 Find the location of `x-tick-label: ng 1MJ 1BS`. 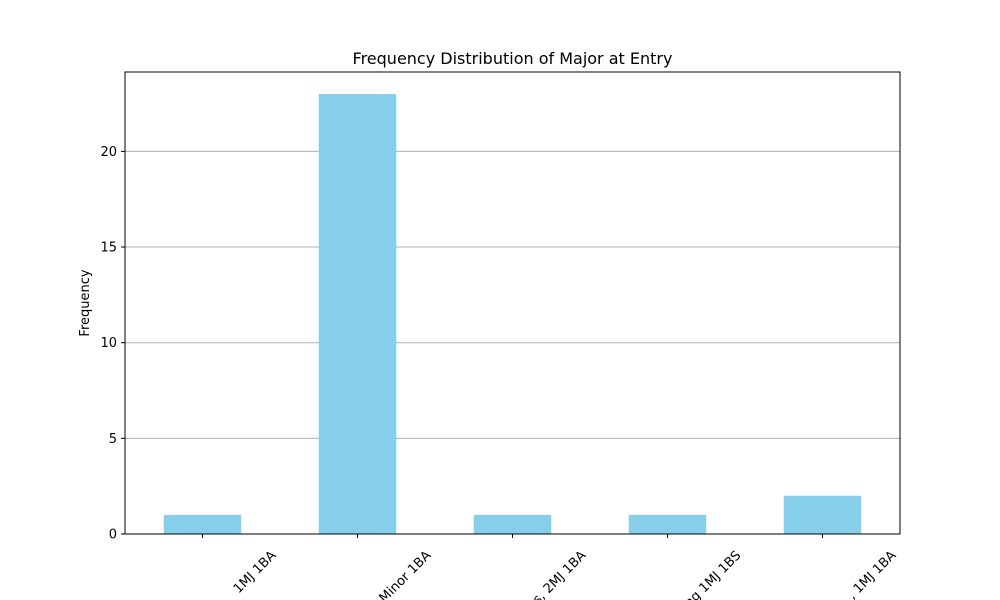

x-tick-label: ng 1MJ 1BS is located at coordinates (713, 574).